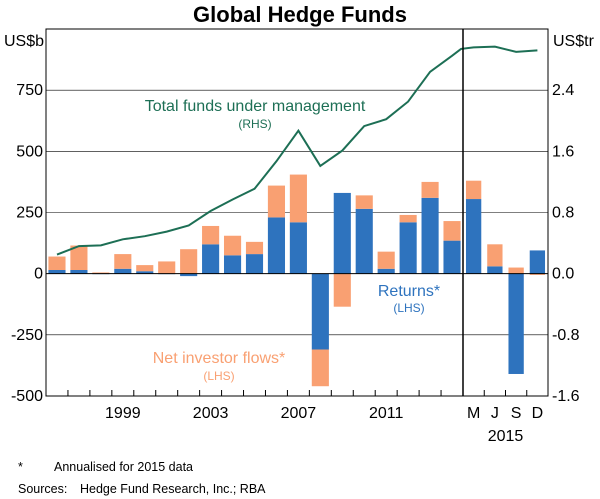  I want to click on left-tick-label: 0, so click(38, 274).